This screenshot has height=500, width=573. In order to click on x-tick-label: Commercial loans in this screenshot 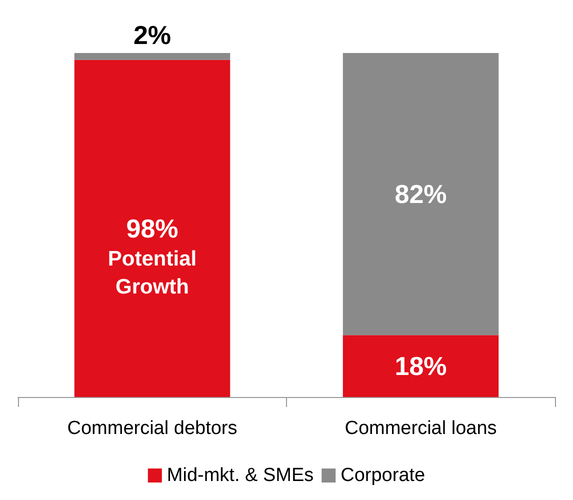, I will do `click(420, 428)`.